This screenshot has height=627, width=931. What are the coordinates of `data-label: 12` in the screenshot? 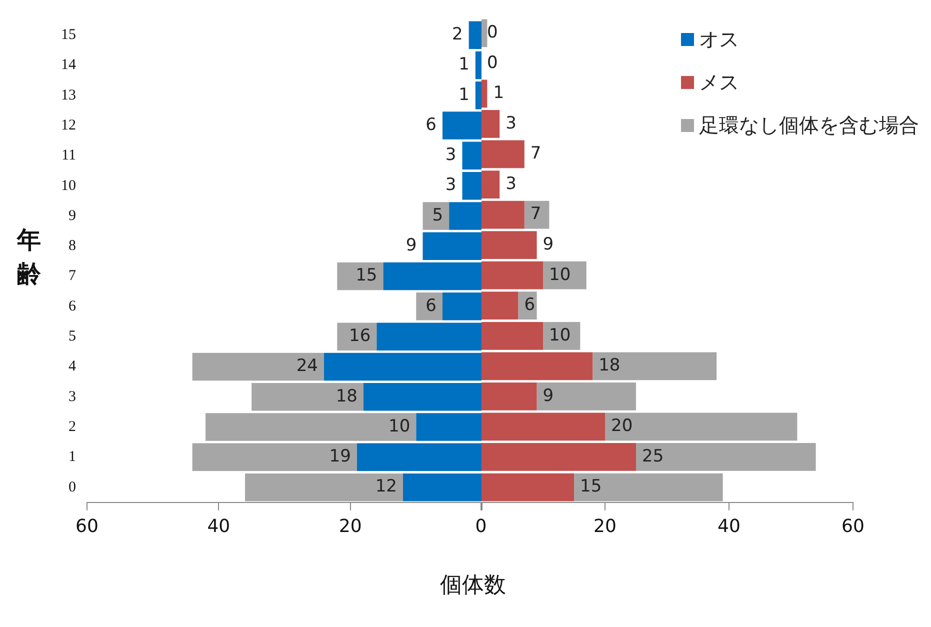 It's located at (386, 486).